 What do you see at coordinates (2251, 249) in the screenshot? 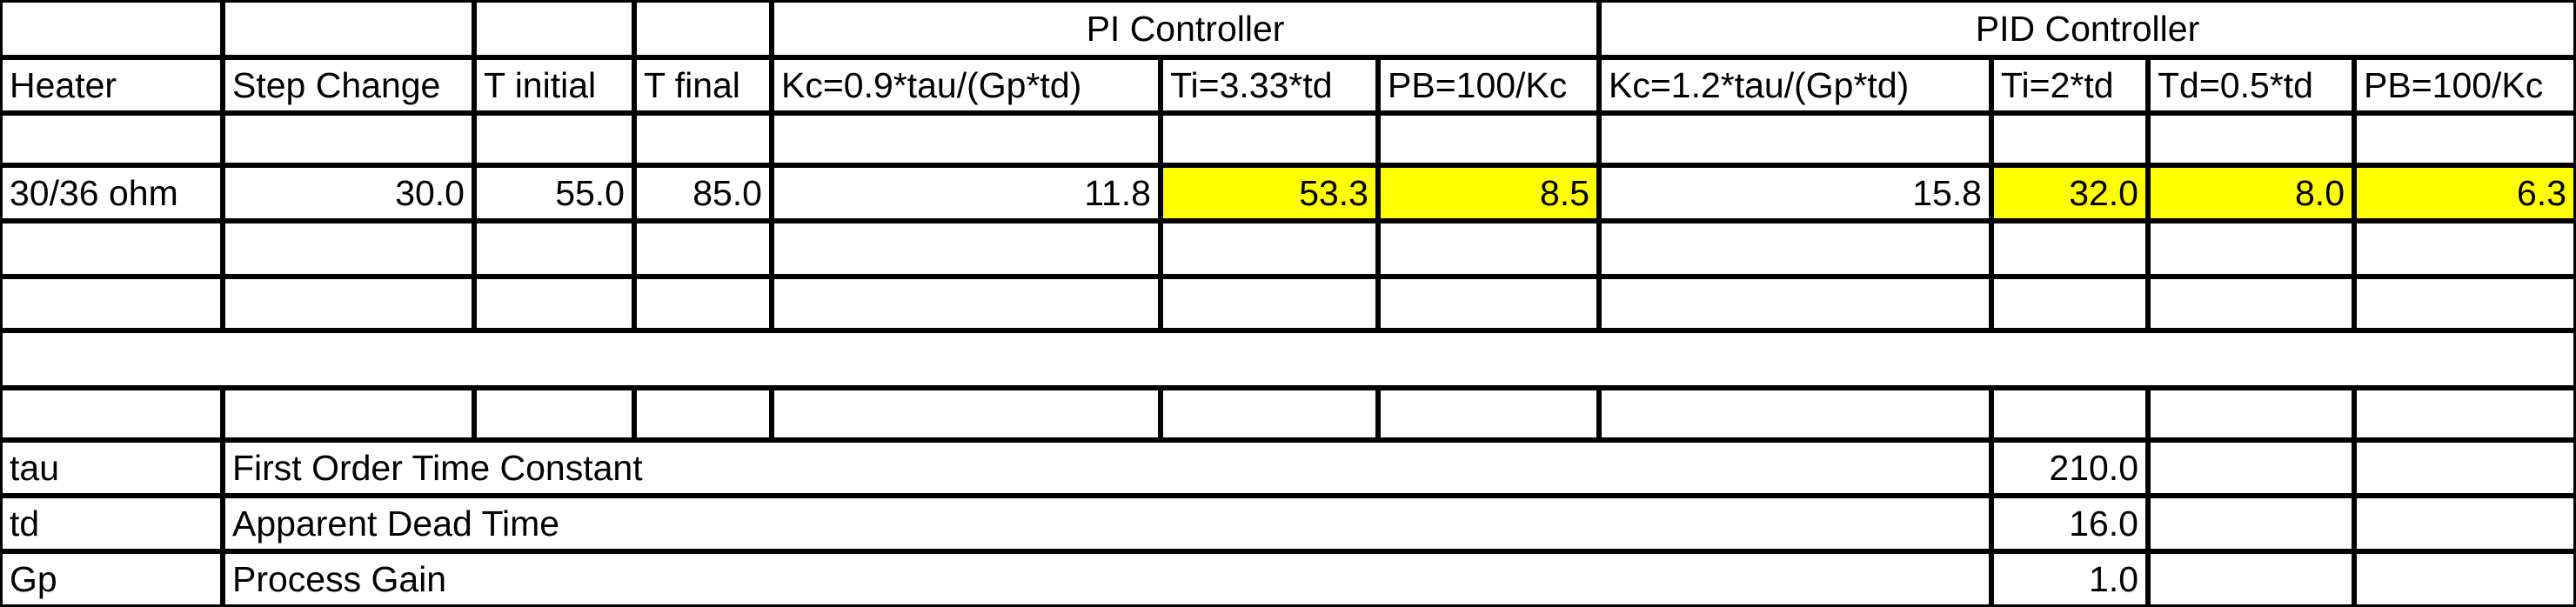
I see `cell-r5-j` at bounding box center [2251, 249].